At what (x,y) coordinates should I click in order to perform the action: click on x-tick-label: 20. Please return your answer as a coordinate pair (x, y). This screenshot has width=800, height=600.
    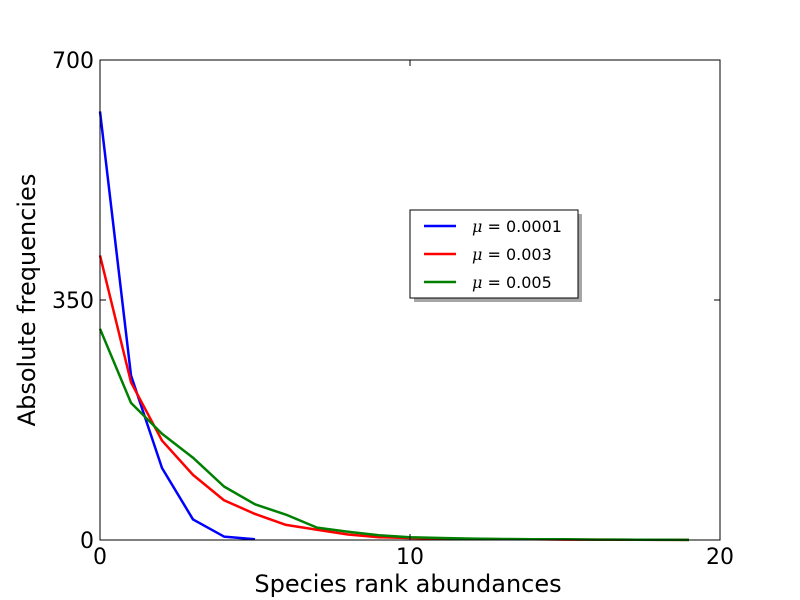
    Looking at the image, I should click on (720, 557).